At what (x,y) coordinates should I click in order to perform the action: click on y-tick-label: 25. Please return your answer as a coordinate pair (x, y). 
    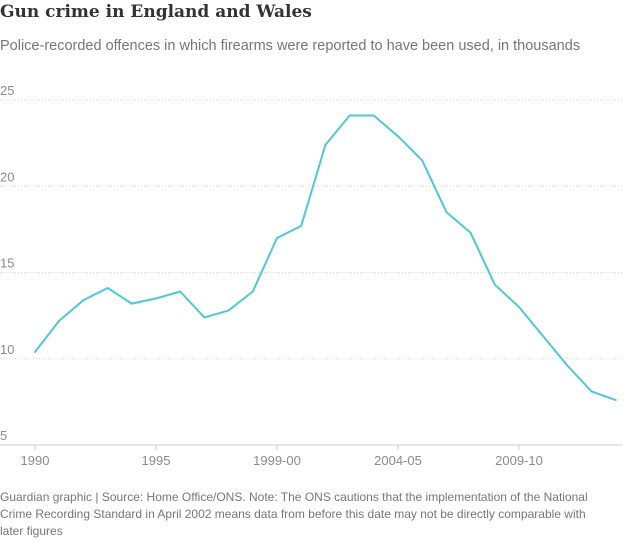
    Looking at the image, I should click on (7, 90).